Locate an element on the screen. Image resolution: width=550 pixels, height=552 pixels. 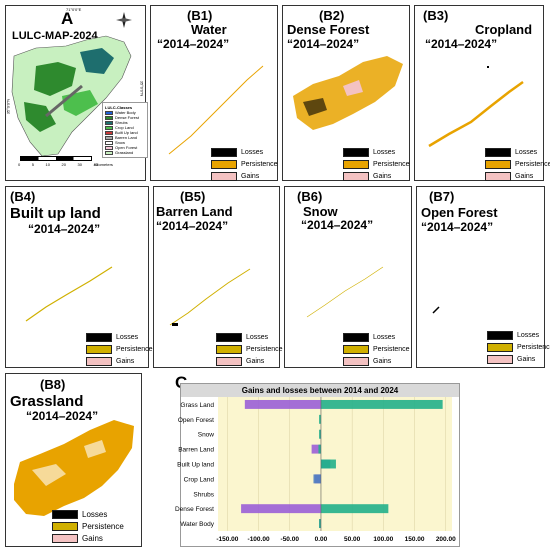
panel-b1-period: “2014–2024” is located at coordinates (193, 44).